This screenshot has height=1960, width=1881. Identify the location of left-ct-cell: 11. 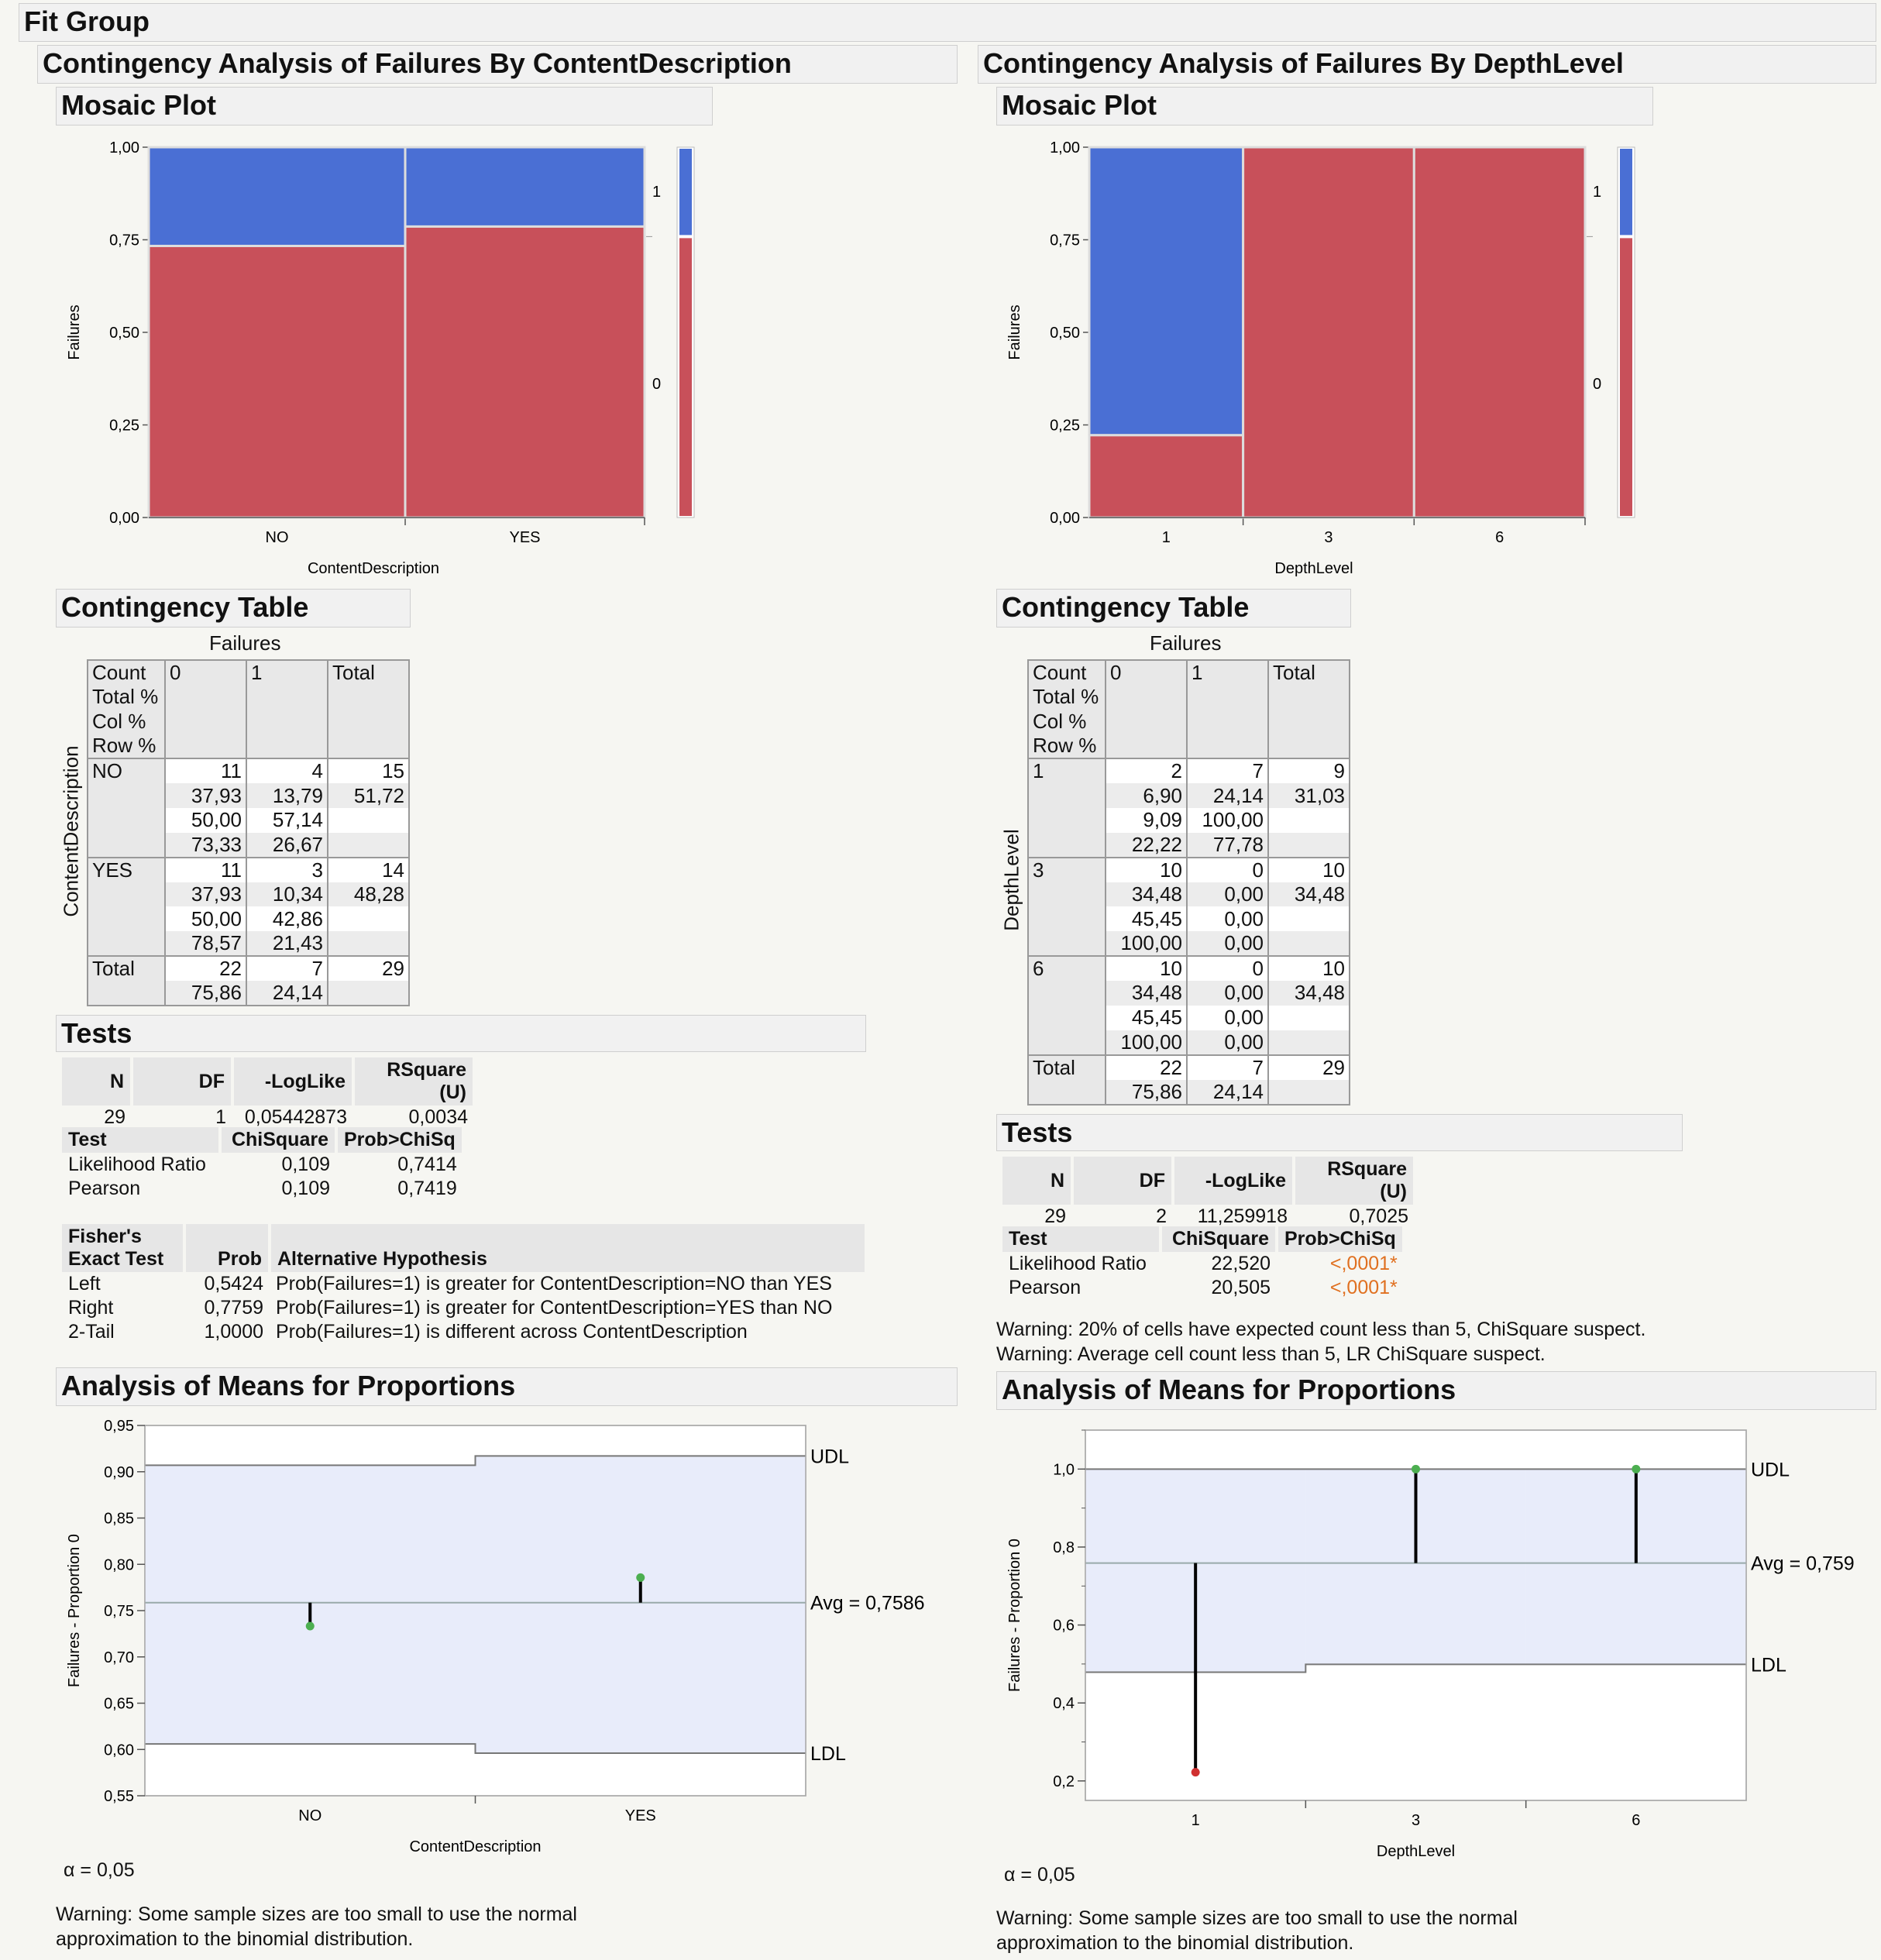
(206, 869).